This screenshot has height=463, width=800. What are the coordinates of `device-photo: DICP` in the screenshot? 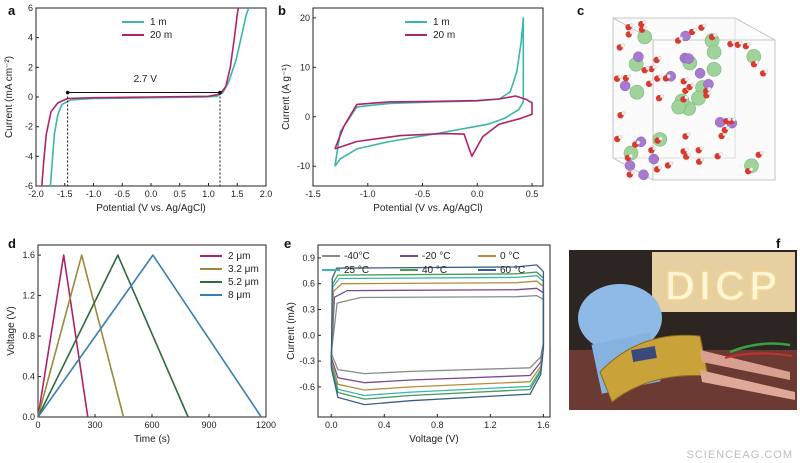 It's located at (683, 330).